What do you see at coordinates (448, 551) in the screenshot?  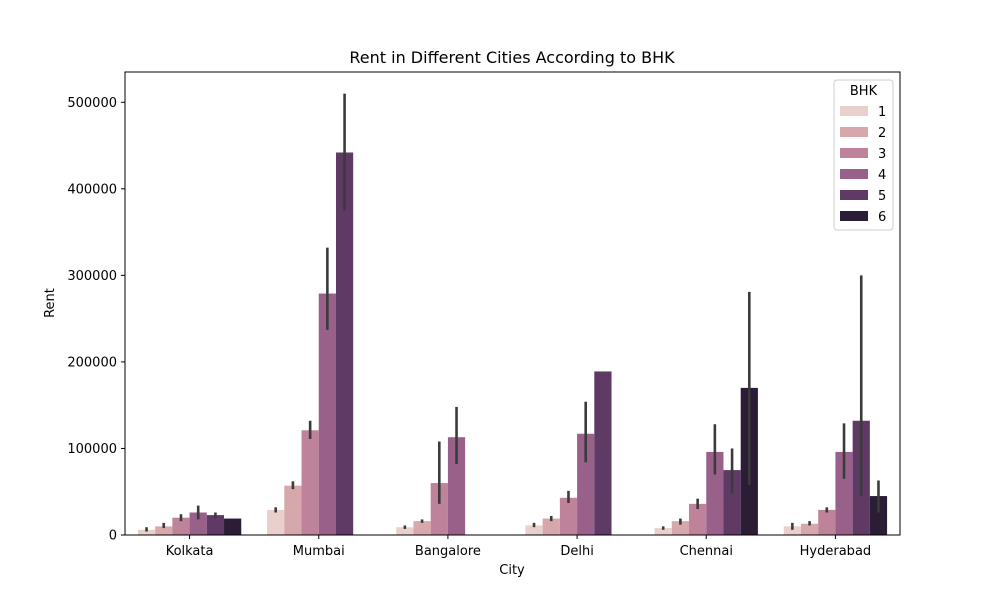 I see `x-tick-label: Bangalore` at bounding box center [448, 551].